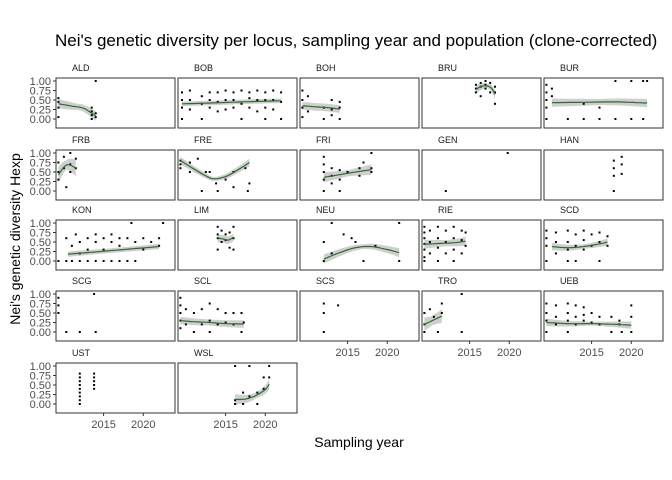 Image resolution: width=672 pixels, height=480 pixels. Describe the element at coordinates (325, 281) in the screenshot. I see `facet-strip-label: SCS` at that location.